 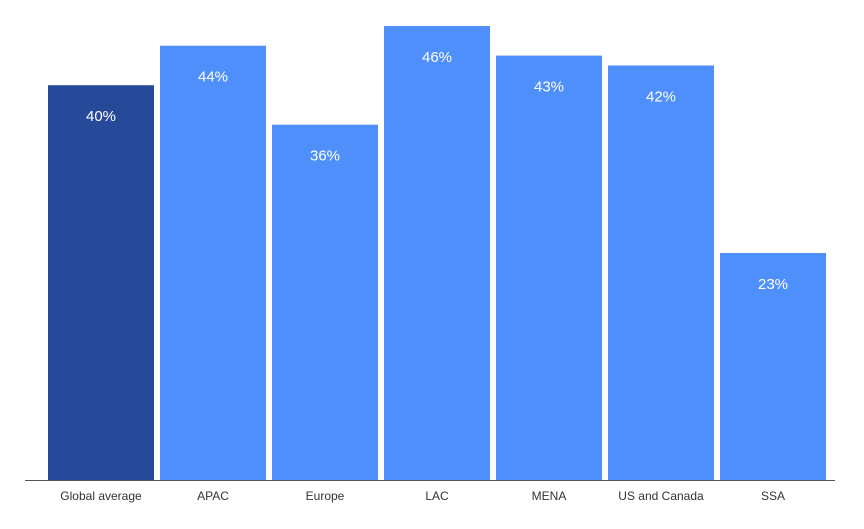 What do you see at coordinates (213, 496) in the screenshot?
I see `x-tick-label: APAC` at bounding box center [213, 496].